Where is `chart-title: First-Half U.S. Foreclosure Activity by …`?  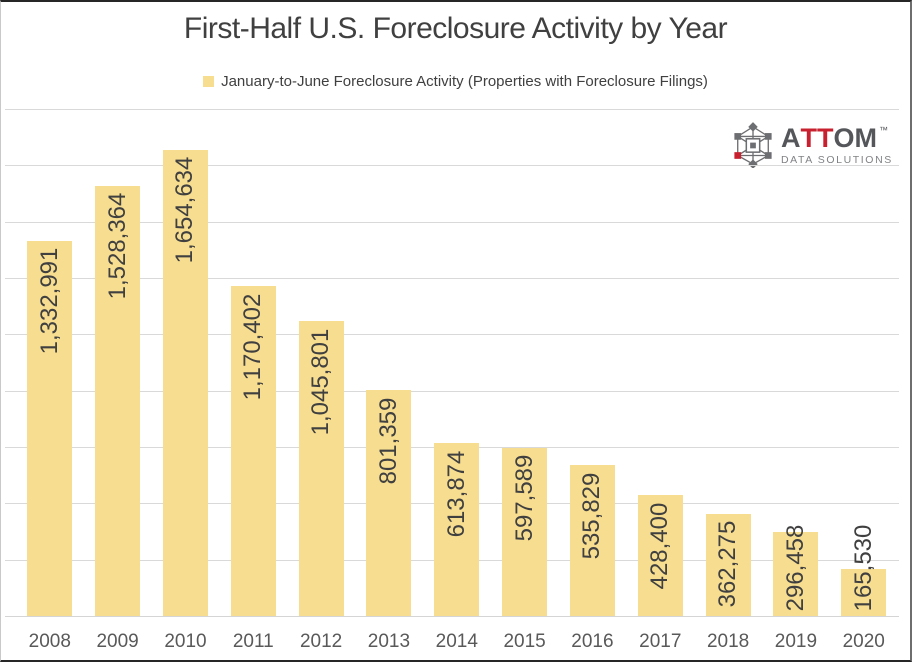
chart-title: First-Half U.S. Foreclosure Activity by … is located at coordinates (455, 28).